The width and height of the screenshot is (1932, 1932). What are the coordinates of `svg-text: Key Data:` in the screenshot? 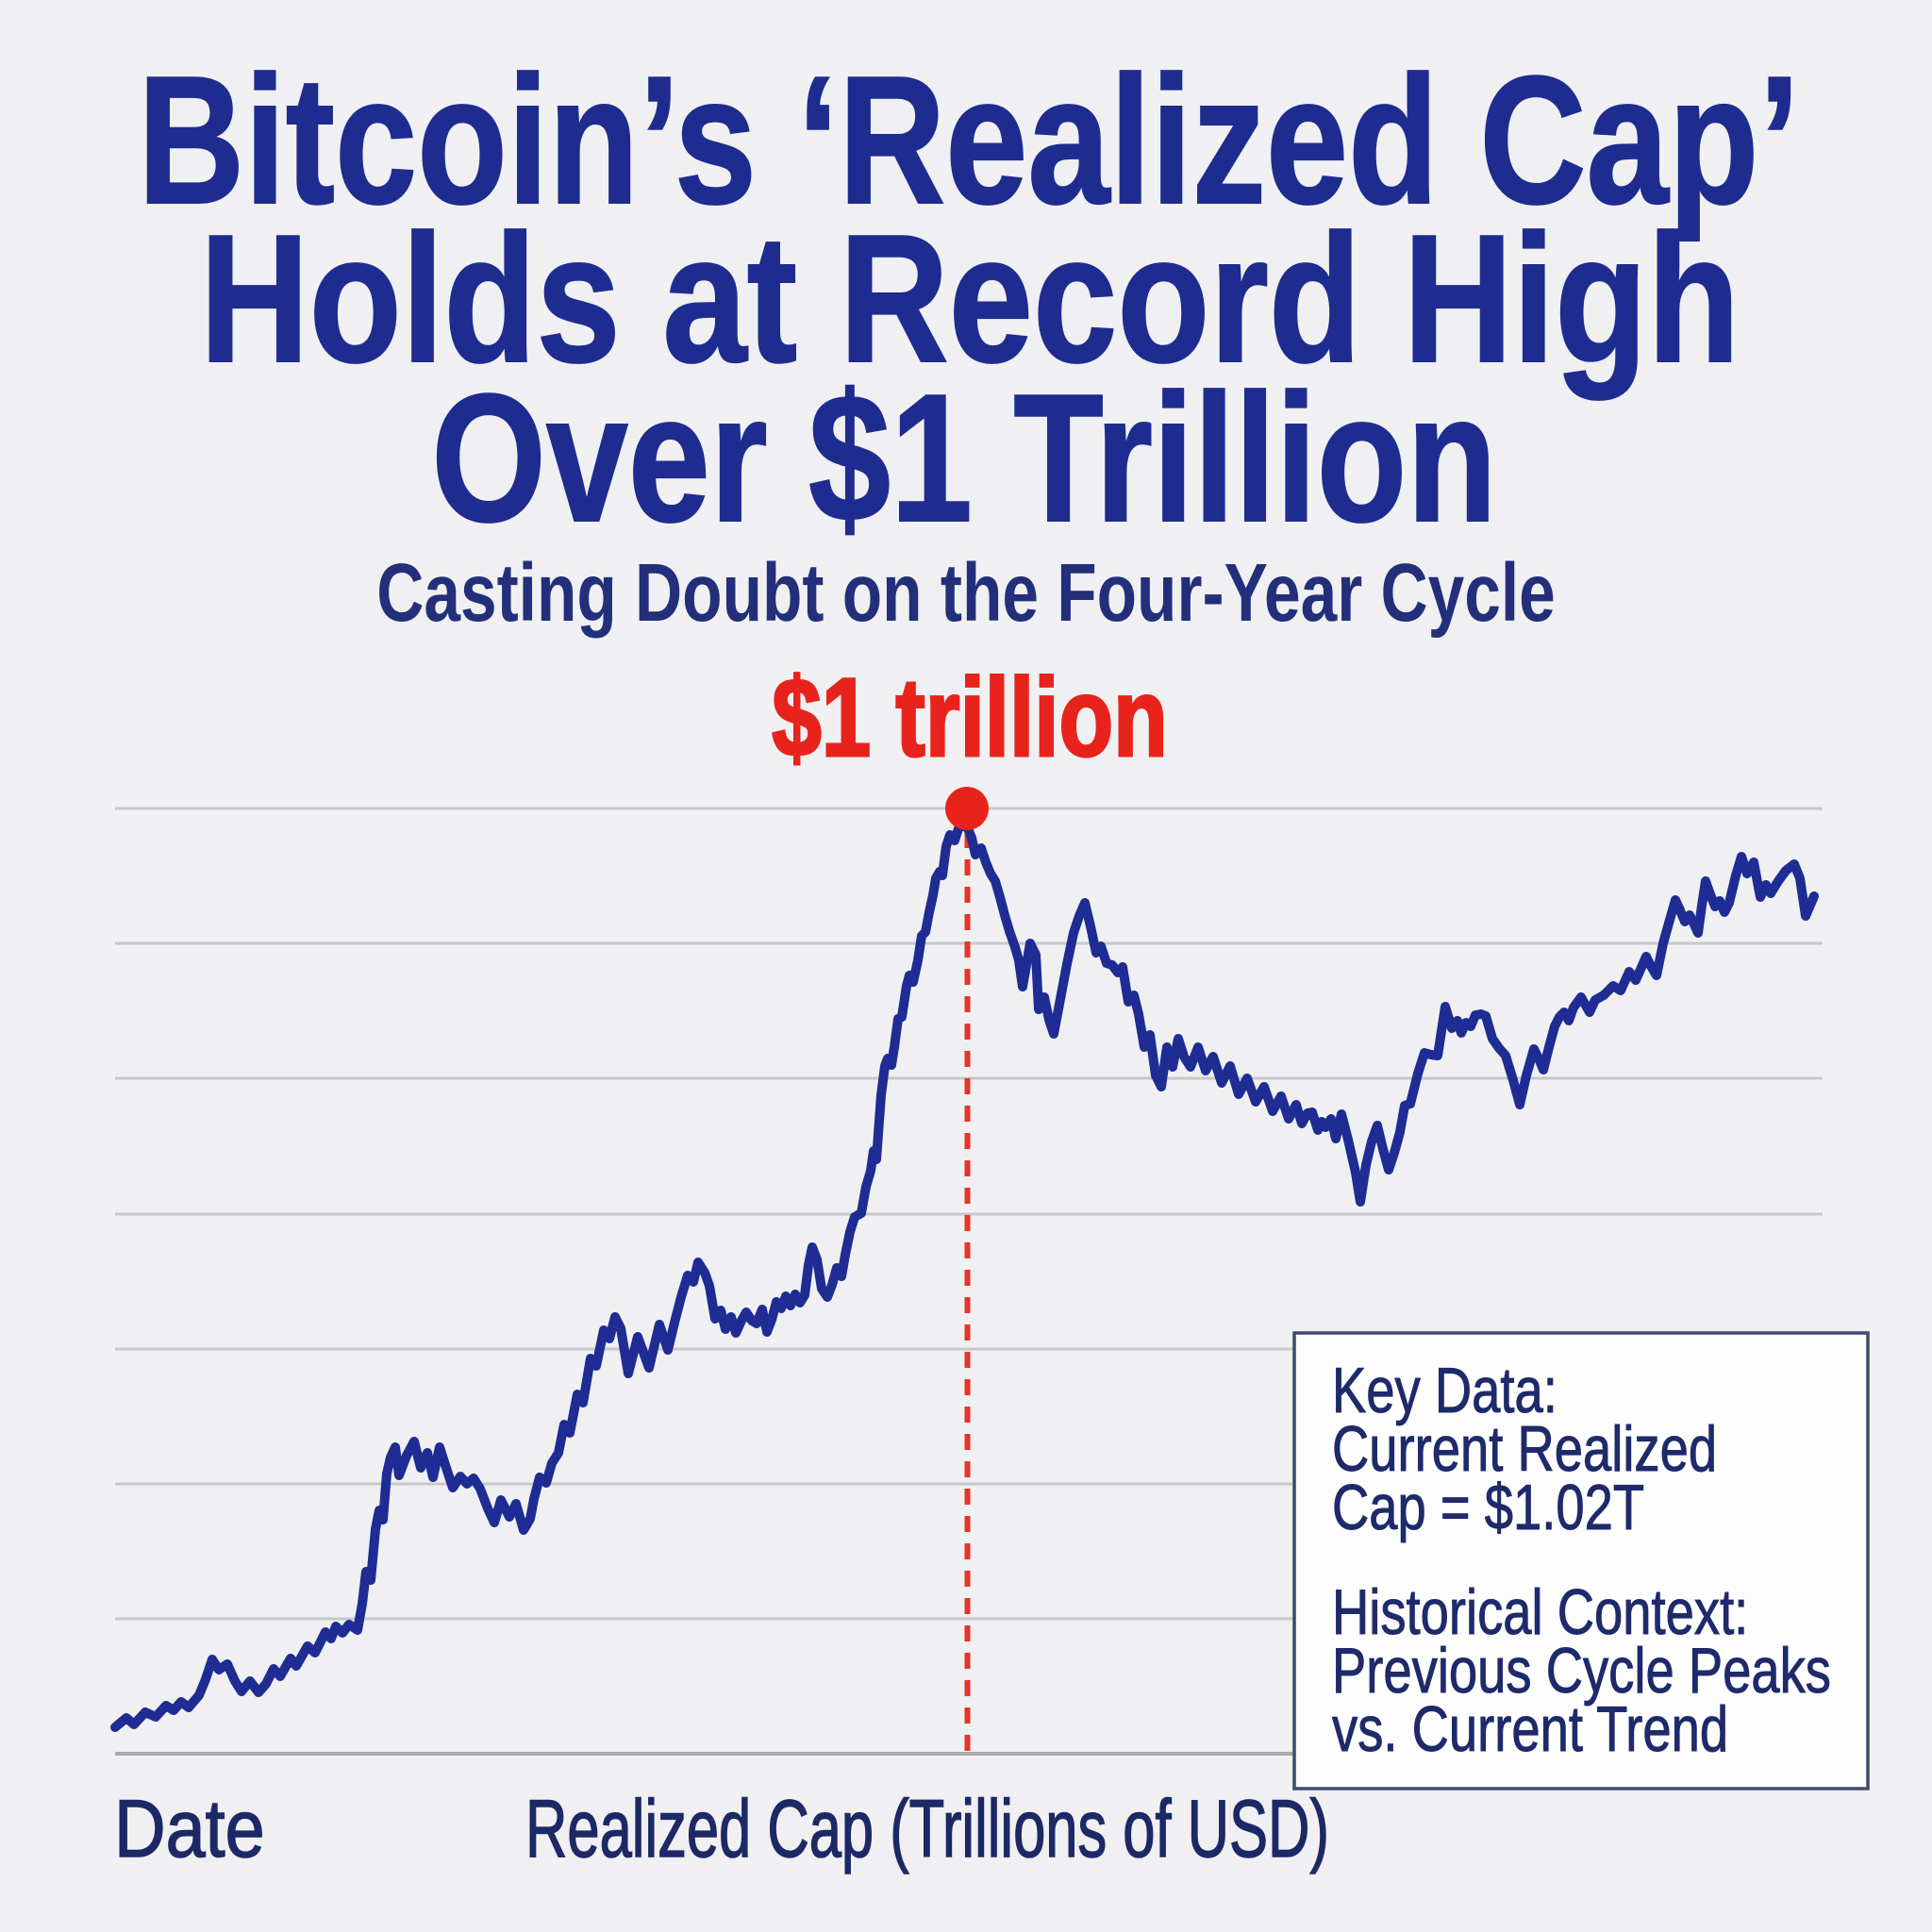 It's located at (1444, 1390).